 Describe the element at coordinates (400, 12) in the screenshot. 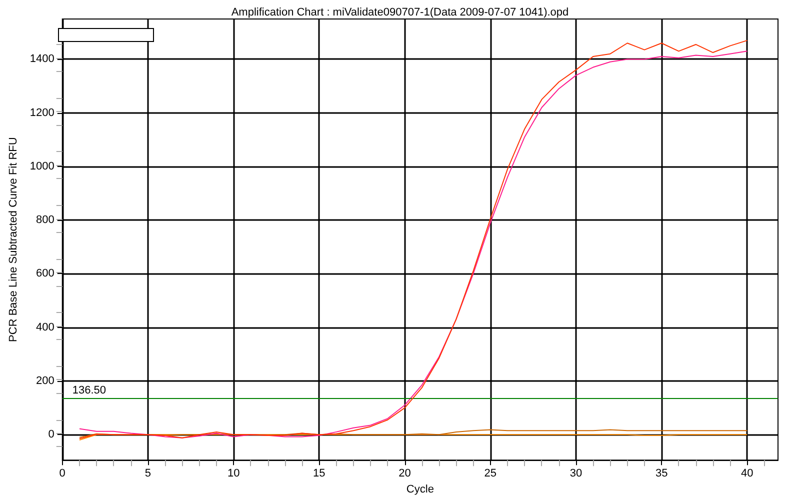

I see `chart-title: Amplification Chart : miValidate090707-1(Data 2009-07-07 1041).opd` at that location.